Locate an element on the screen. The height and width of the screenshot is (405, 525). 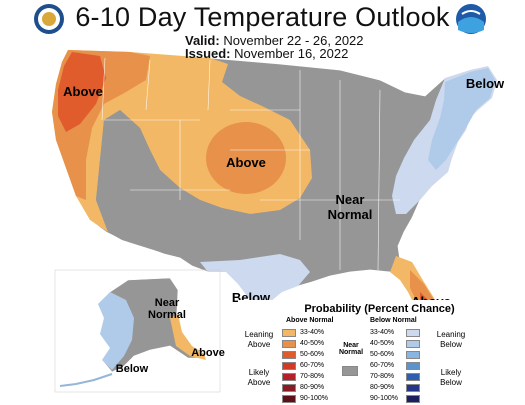
label-ak-below: Below is located at coordinates (132, 369).